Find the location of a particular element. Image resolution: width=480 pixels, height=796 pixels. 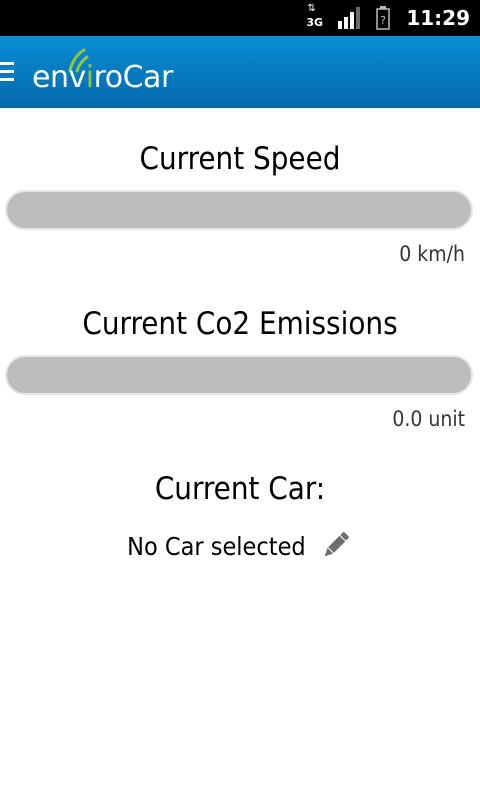

envirocar-logo: enviroCar is located at coordinates (117, 74).